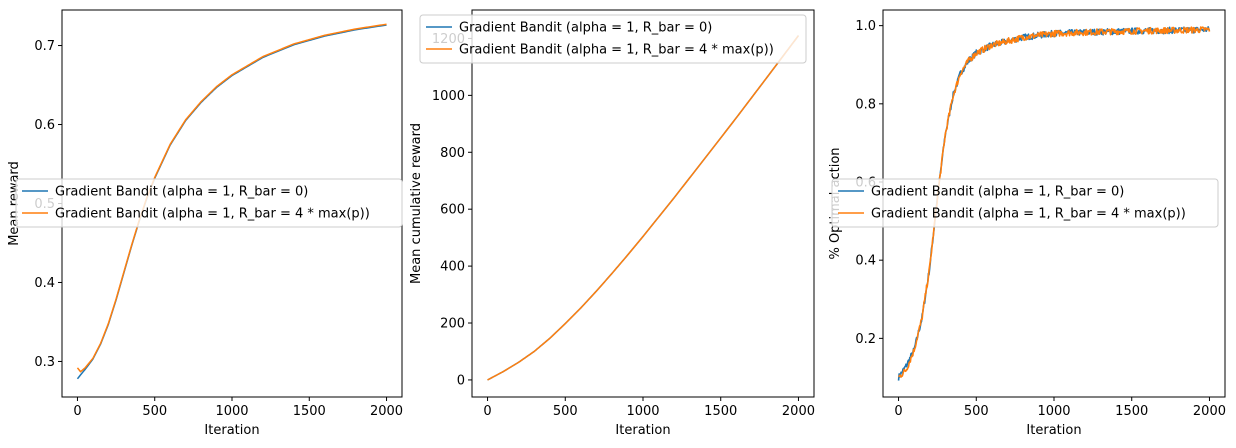 This screenshot has width=1236, height=448. What do you see at coordinates (461, 380) in the screenshot?
I see `y-tick-label: 0` at bounding box center [461, 380].